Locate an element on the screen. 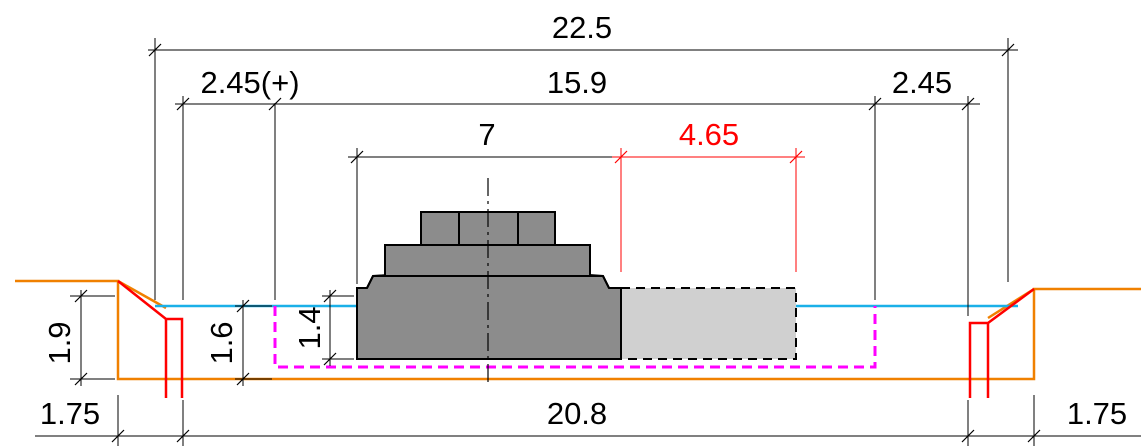  passing-ship is located at coordinates (708, 323).